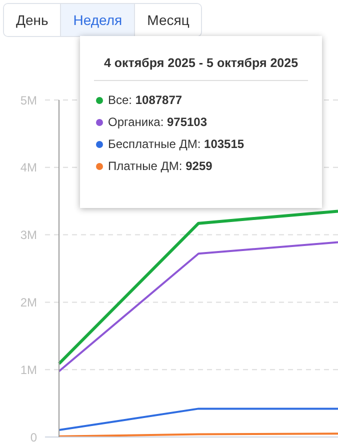 The width and height of the screenshot is (338, 448). Describe the element at coordinates (176, 144) in the screenshot. I see `annotation: Бесплатные ДМ: 103515` at that location.